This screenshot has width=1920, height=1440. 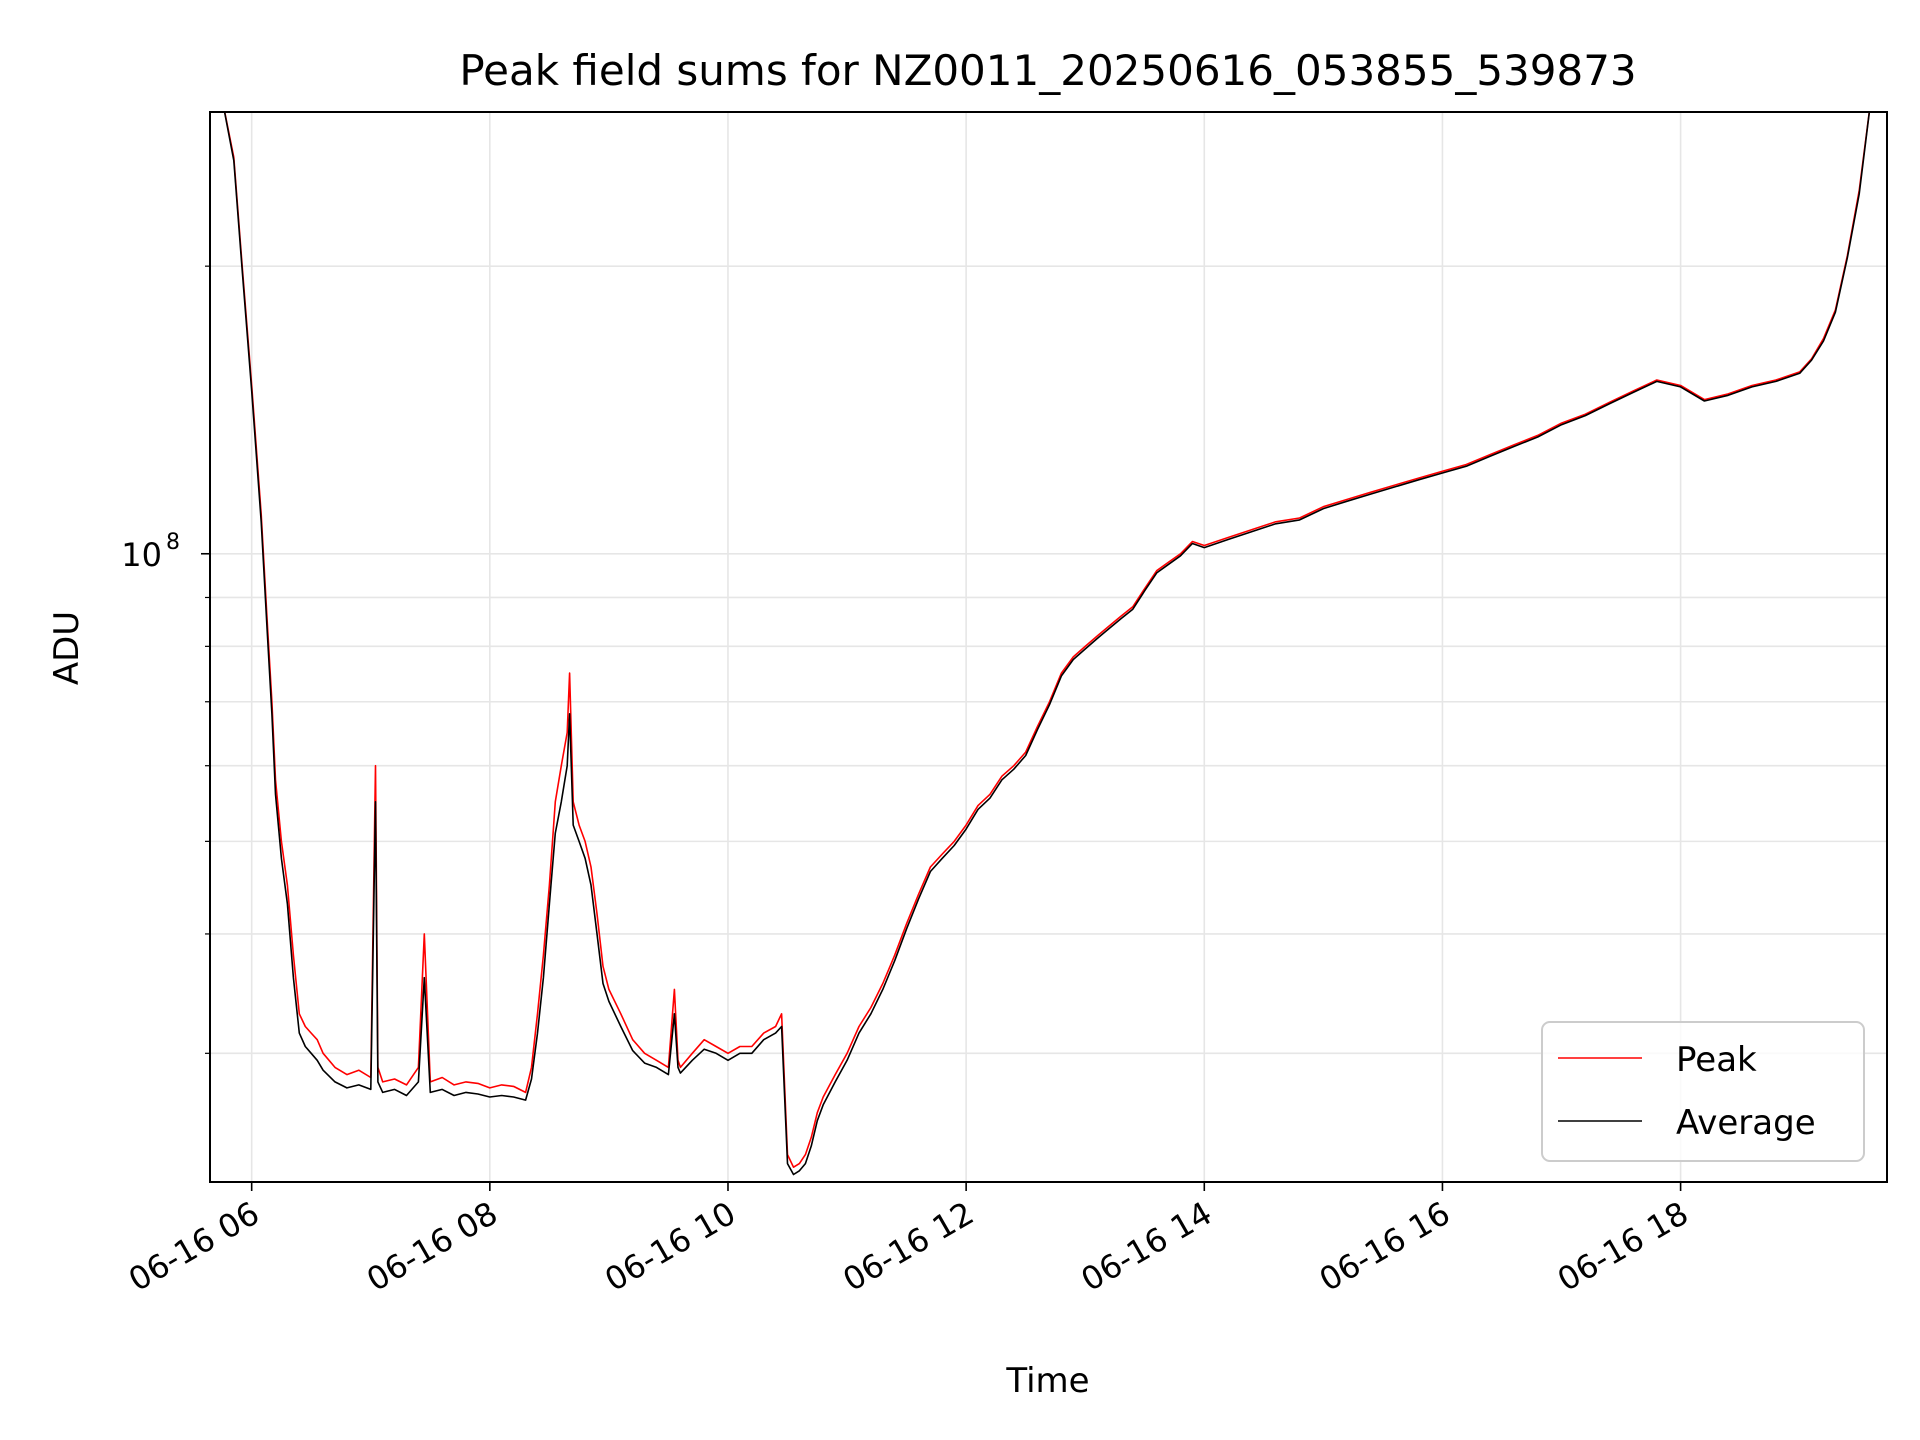 I want to click on y-axis-label: ADU, so click(x=67, y=648).